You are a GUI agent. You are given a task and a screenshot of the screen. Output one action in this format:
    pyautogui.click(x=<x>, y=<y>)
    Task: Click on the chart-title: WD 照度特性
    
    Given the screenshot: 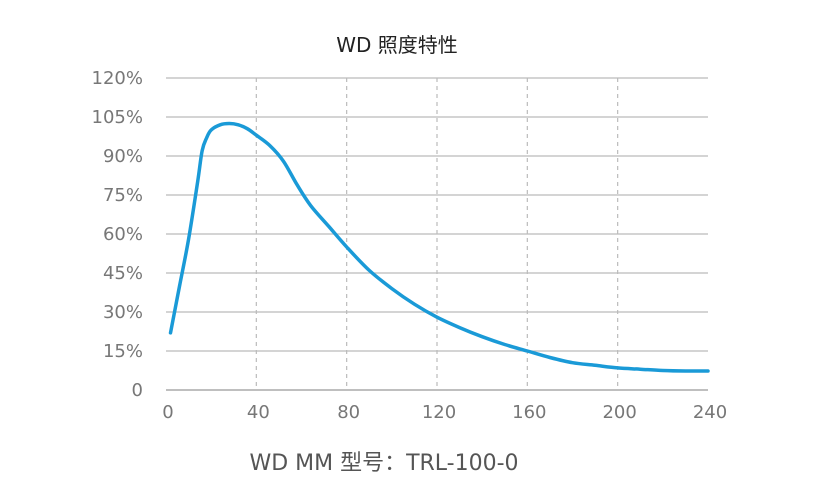 What is the action you would take?
    pyautogui.click(x=397, y=45)
    